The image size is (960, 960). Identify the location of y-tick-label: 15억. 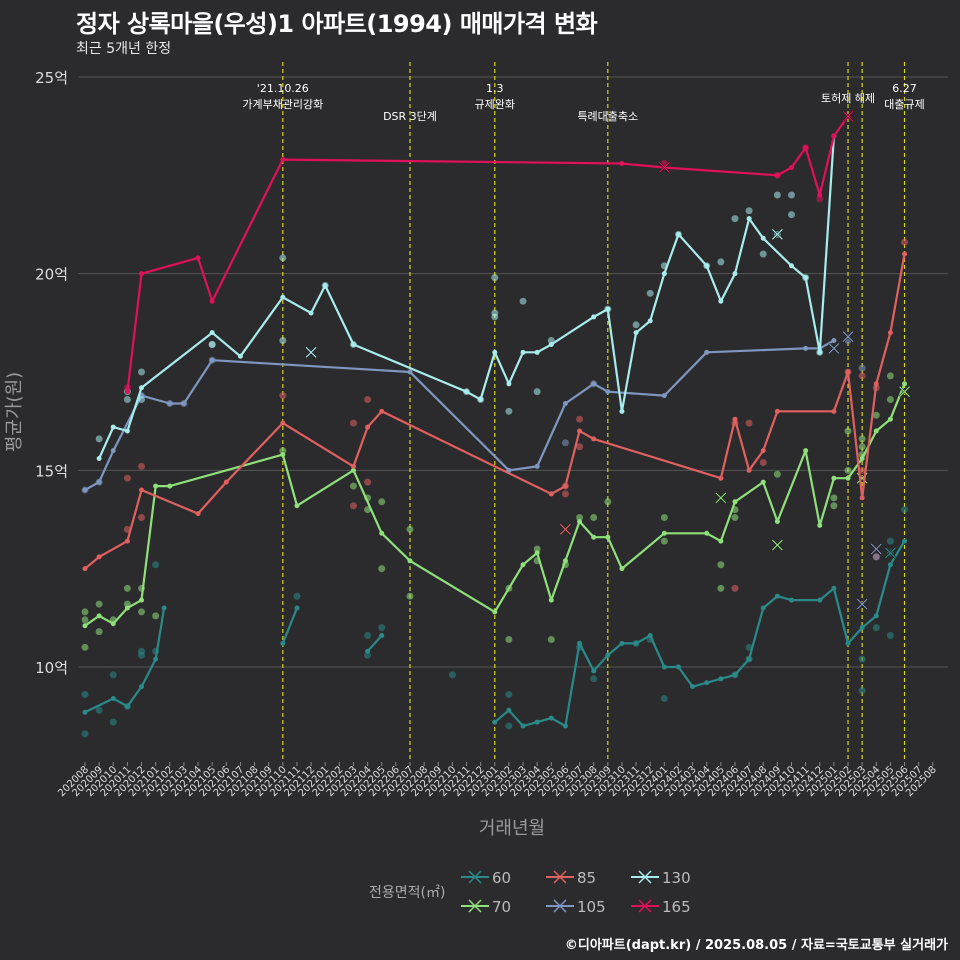
(51, 471).